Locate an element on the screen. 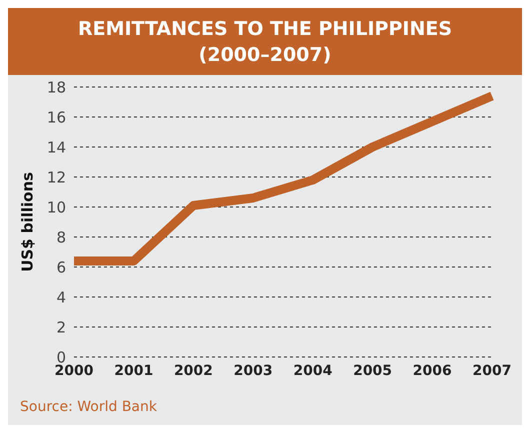  y-tick-label: 8 is located at coordinates (61, 237).